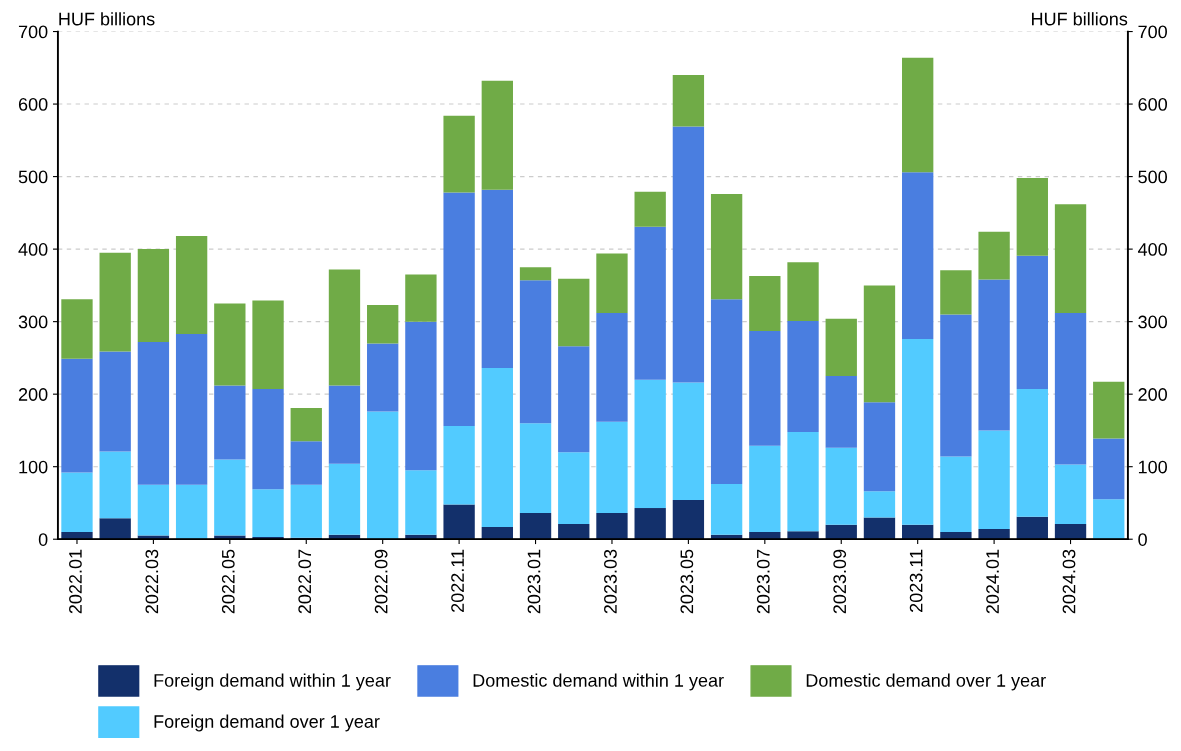 This screenshot has width=1181, height=751. What do you see at coordinates (992, 581) in the screenshot?
I see `x-tick-label: 2024.01` at bounding box center [992, 581].